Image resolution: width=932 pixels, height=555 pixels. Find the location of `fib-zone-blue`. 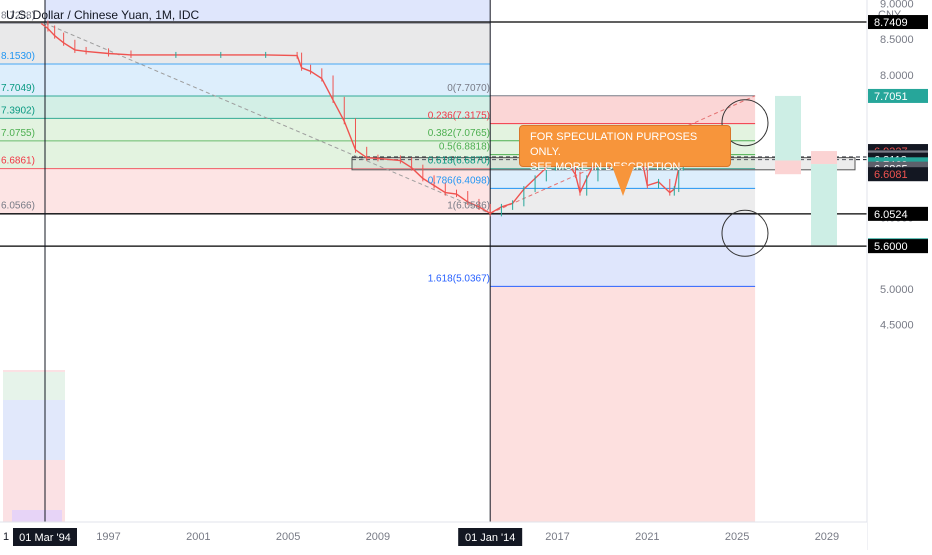

fib-zone-blue is located at coordinates (245, 79).